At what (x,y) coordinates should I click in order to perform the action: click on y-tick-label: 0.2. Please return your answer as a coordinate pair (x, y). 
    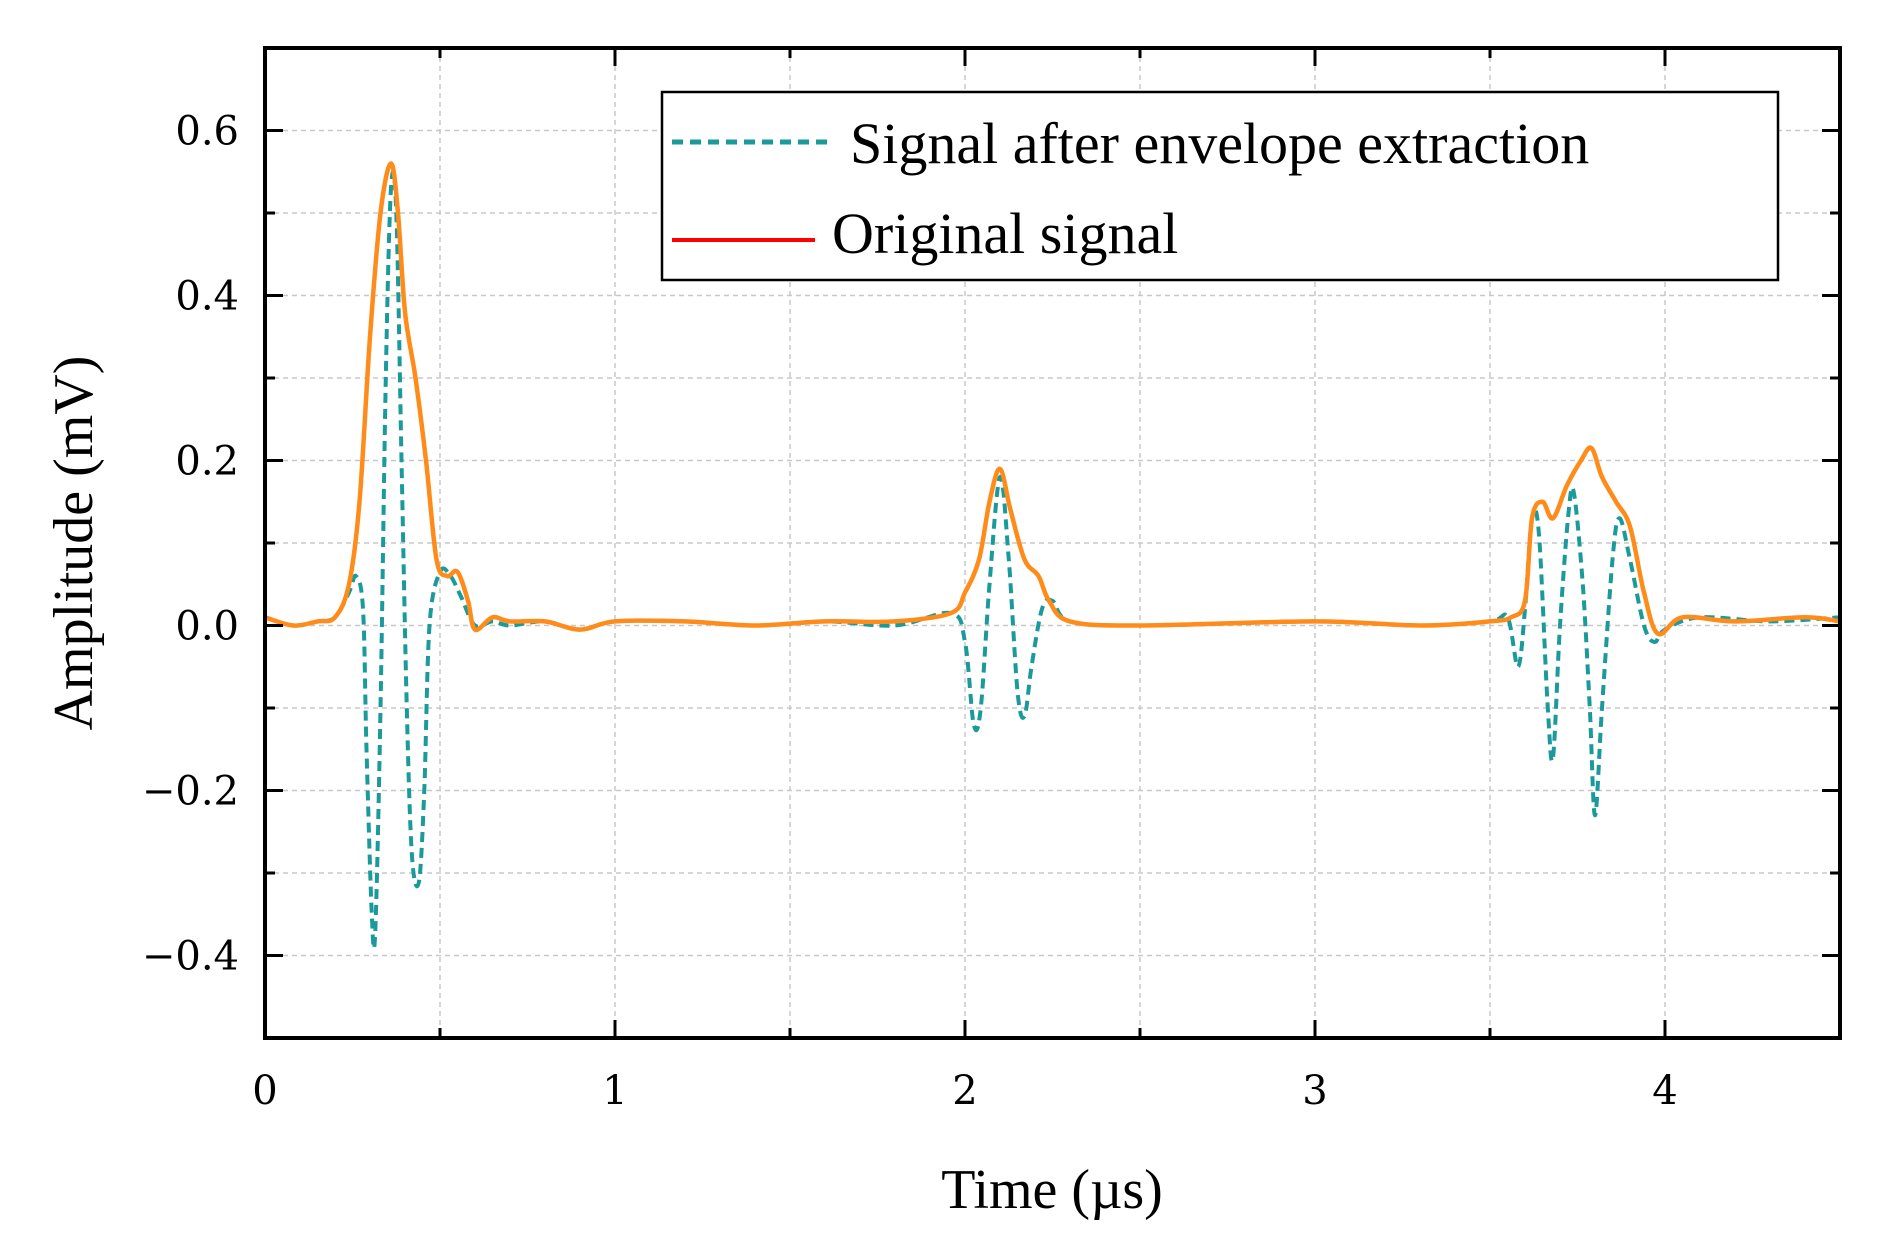
    Looking at the image, I should click on (207, 462).